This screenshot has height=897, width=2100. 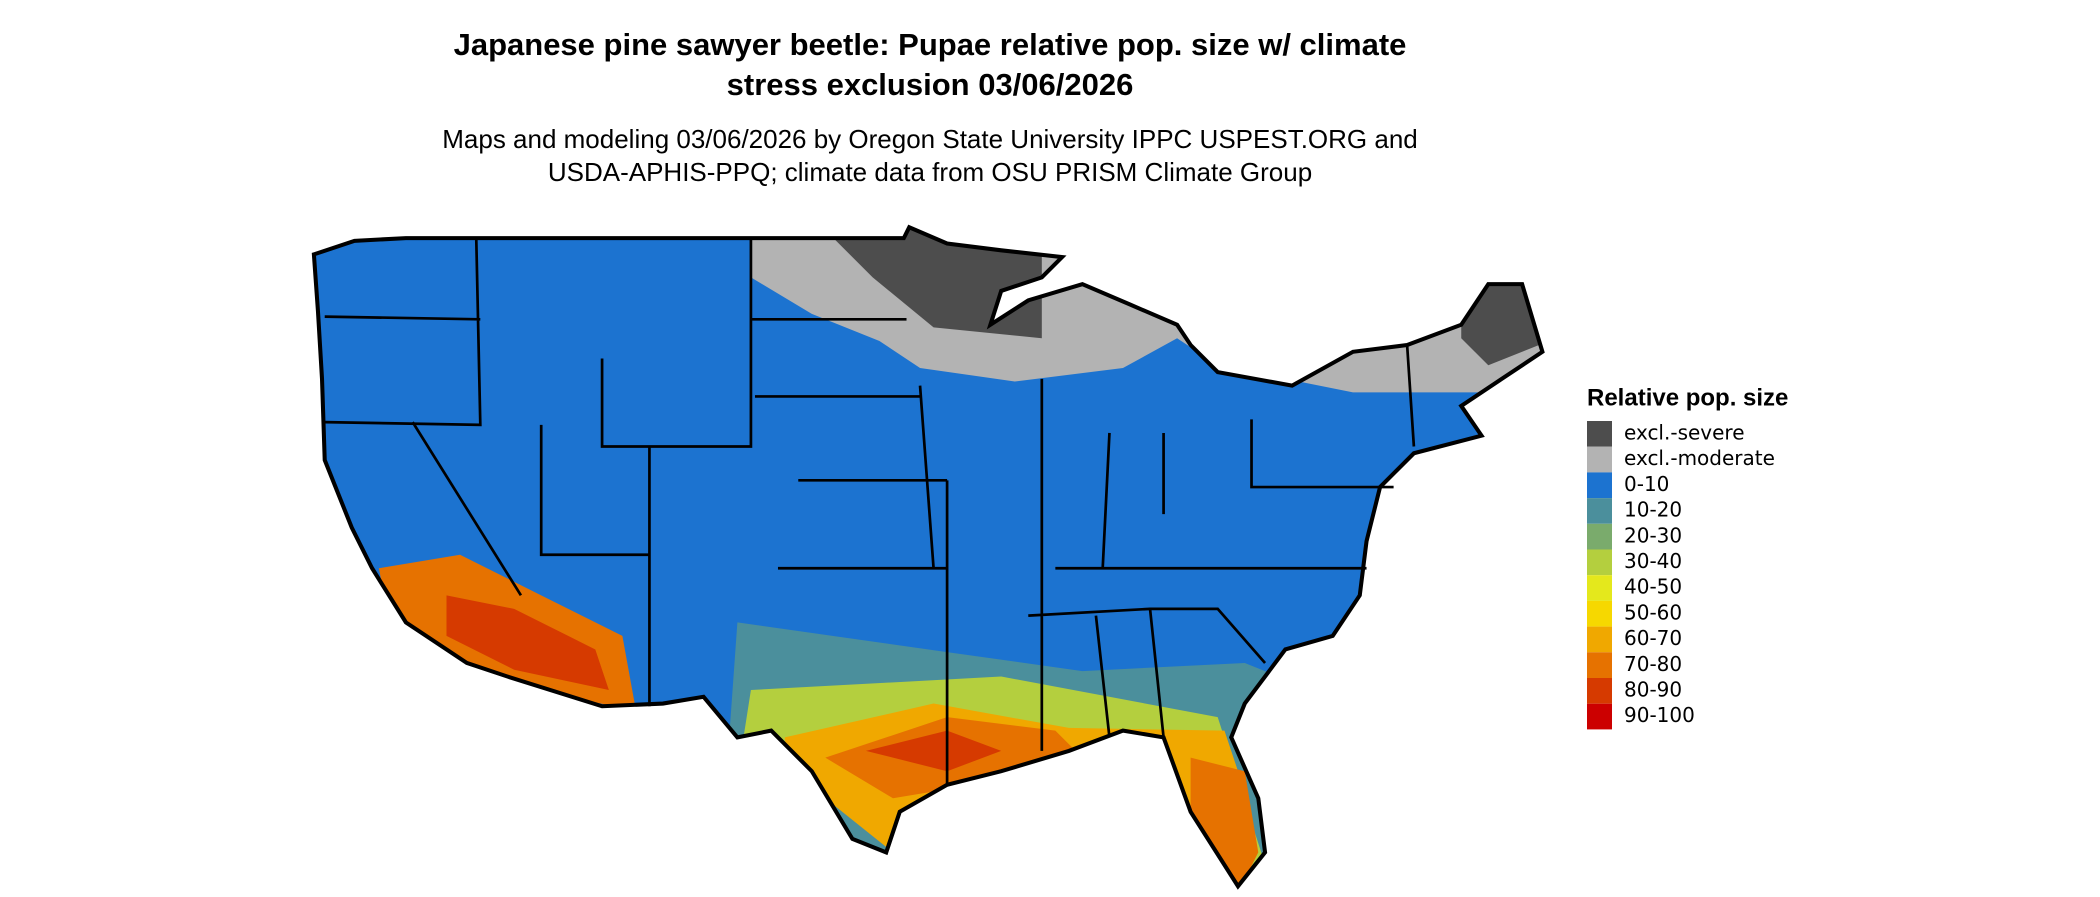 What do you see at coordinates (930, 84) in the screenshot?
I see `title-line: stress exclusion 03/06/2026` at bounding box center [930, 84].